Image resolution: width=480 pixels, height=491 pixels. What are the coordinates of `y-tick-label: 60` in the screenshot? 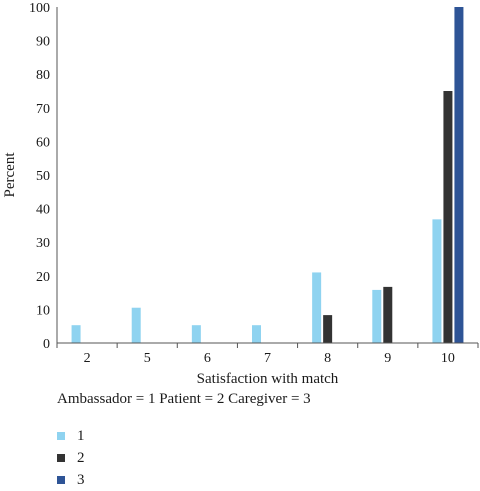 It's located at (43, 142).